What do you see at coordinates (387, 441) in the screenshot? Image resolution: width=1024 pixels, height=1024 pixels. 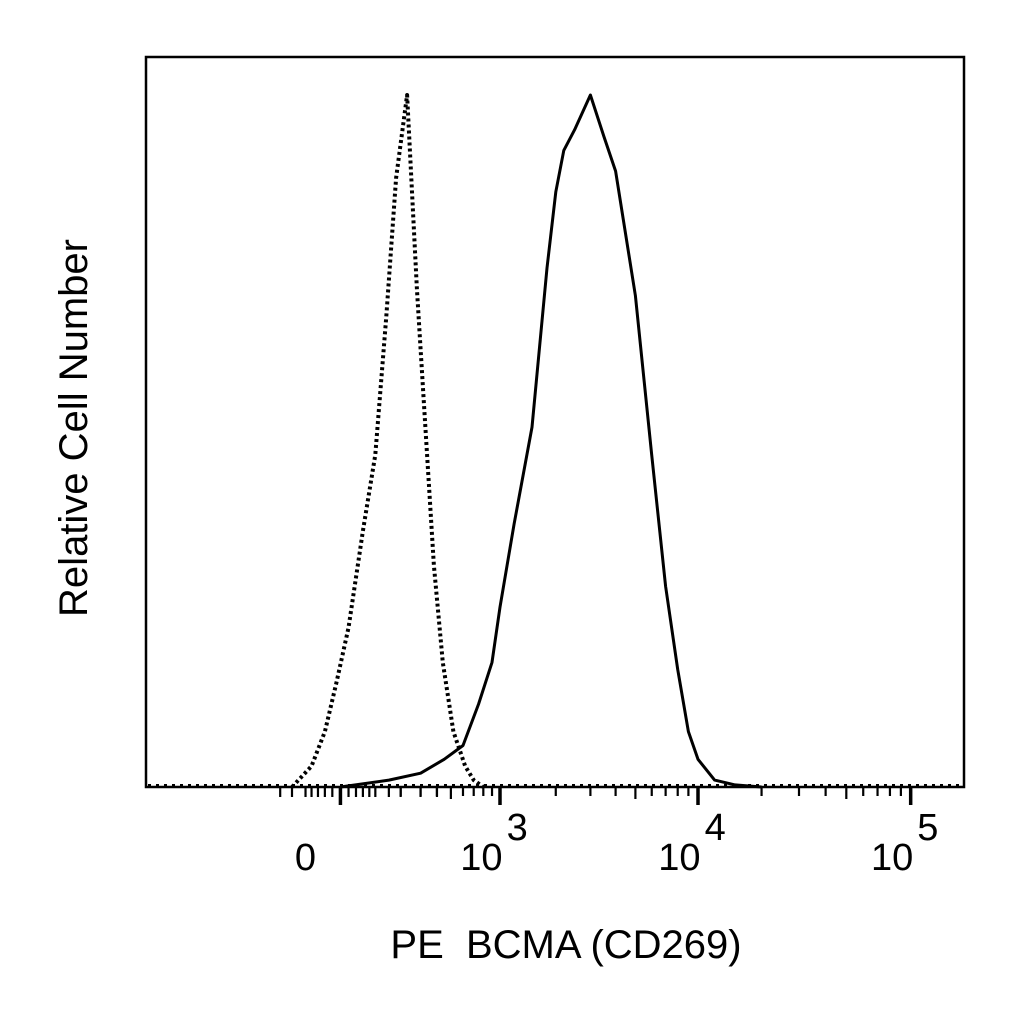 I see `control-histogram-line` at bounding box center [387, 441].